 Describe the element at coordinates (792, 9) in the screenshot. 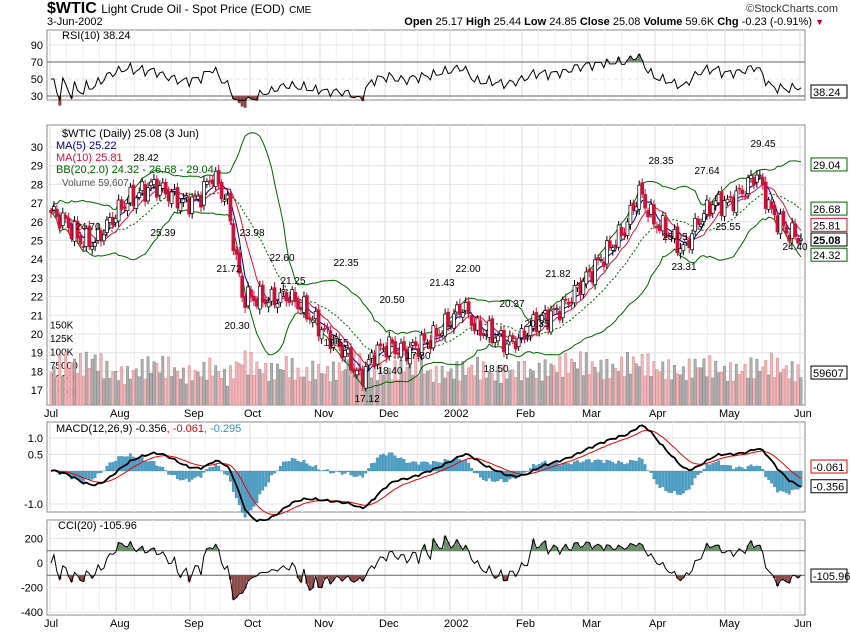

I see `brand-logo: ©StockCharts.com` at that location.